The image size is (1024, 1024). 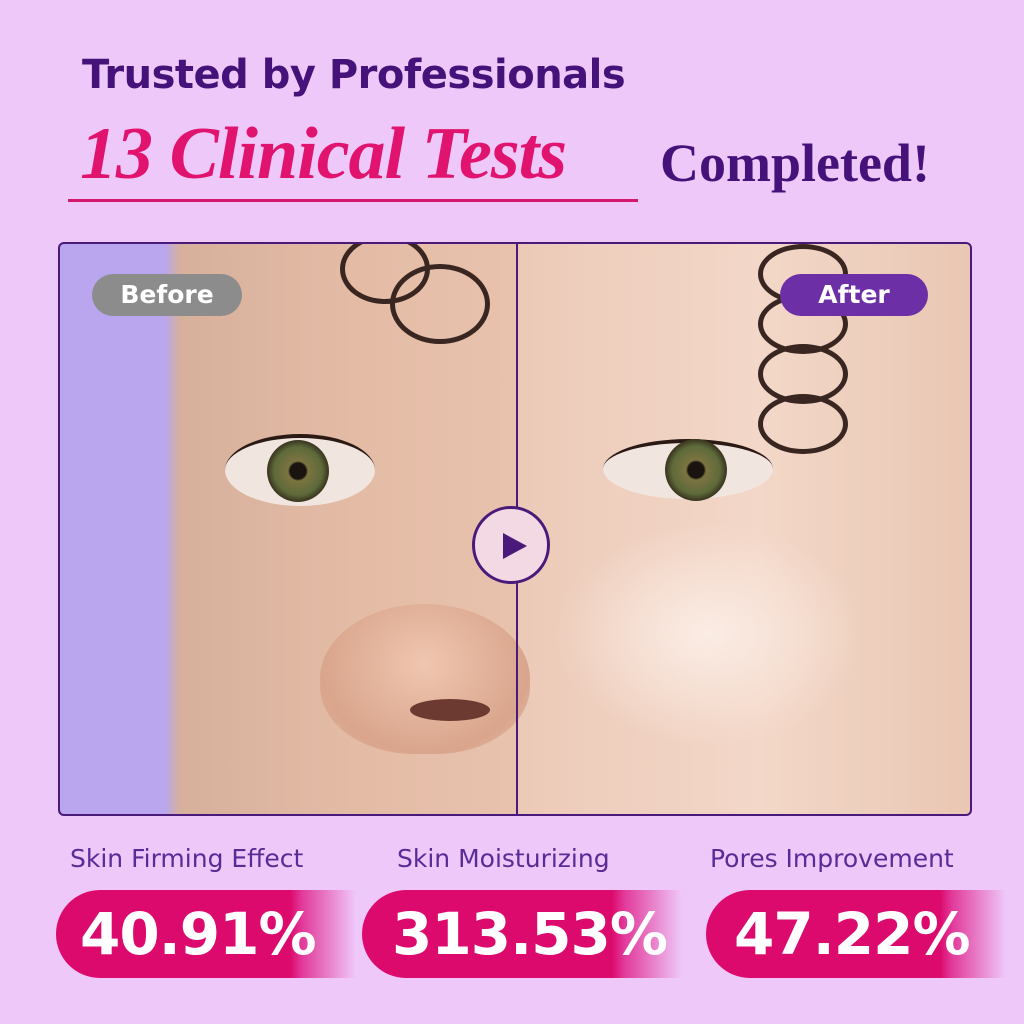 What do you see at coordinates (167, 295) in the screenshot?
I see `before-badge: Before` at bounding box center [167, 295].